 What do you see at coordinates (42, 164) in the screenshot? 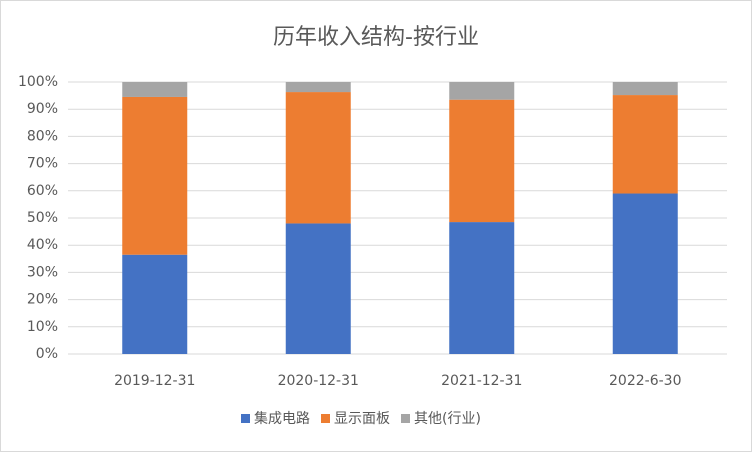
I see `y-tick-label: 70%` at bounding box center [42, 164].